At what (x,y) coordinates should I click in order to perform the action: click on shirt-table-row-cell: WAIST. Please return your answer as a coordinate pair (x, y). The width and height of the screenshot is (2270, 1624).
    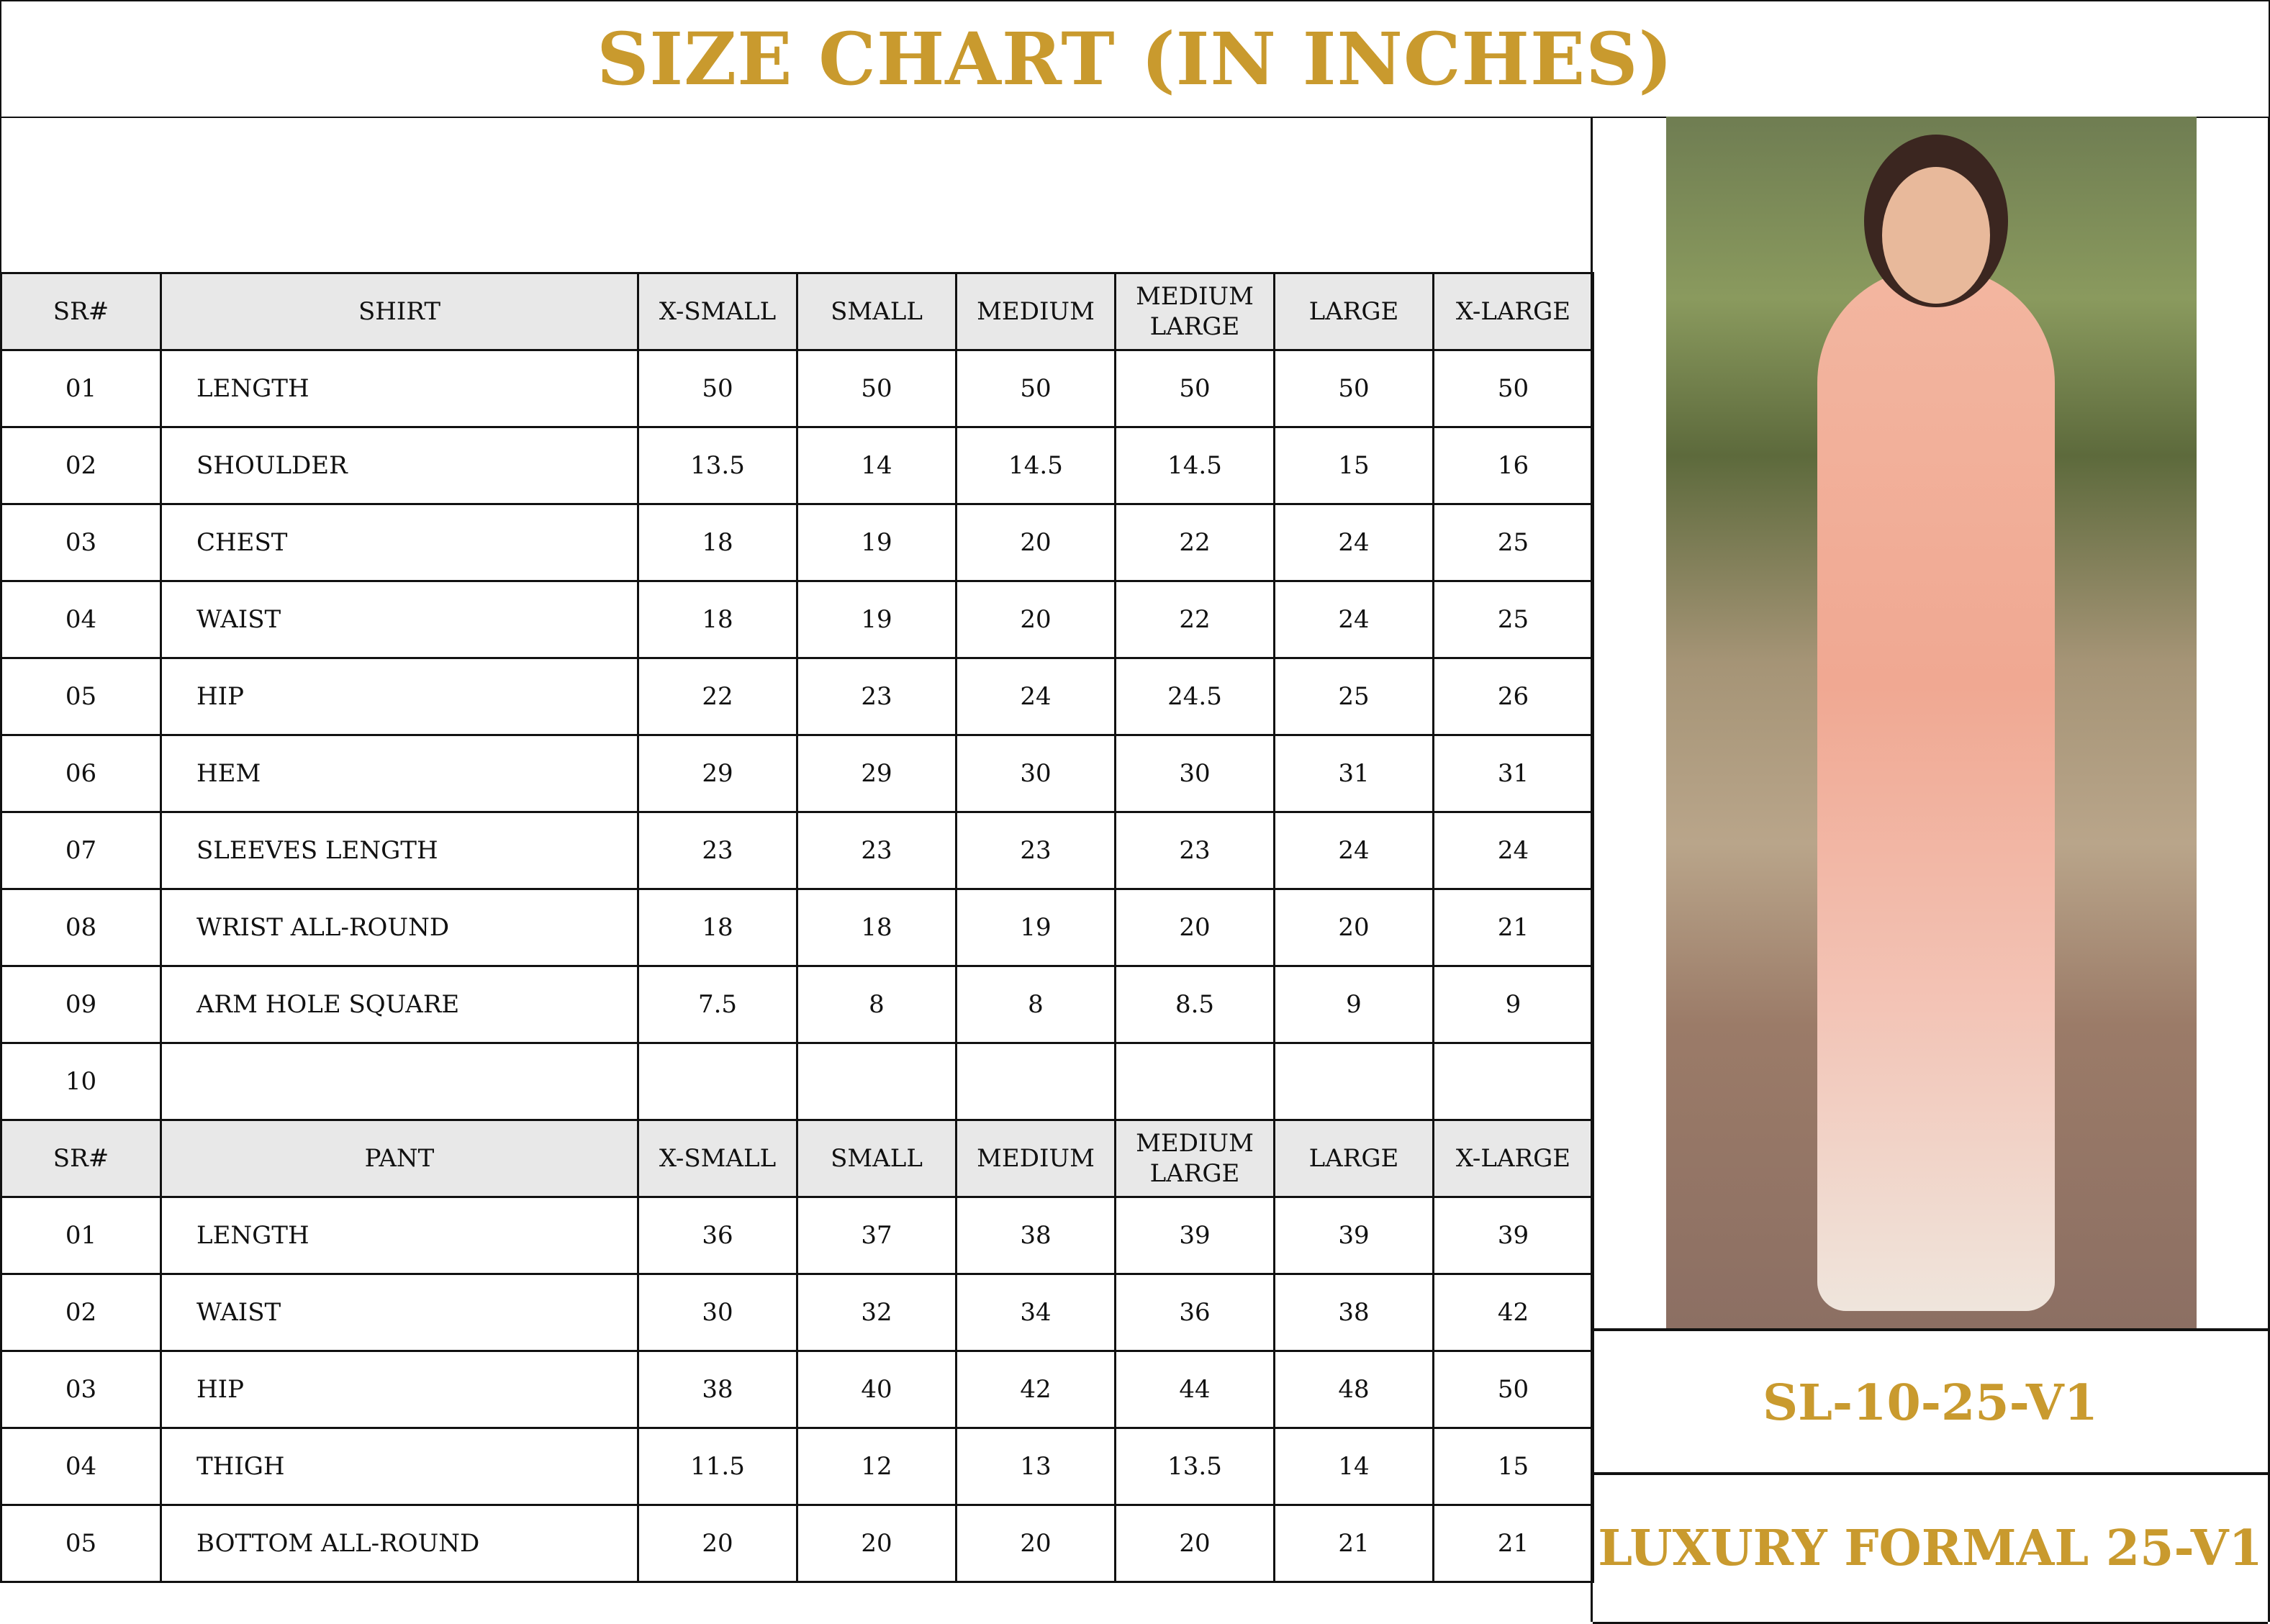
    Looking at the image, I should click on (400, 619).